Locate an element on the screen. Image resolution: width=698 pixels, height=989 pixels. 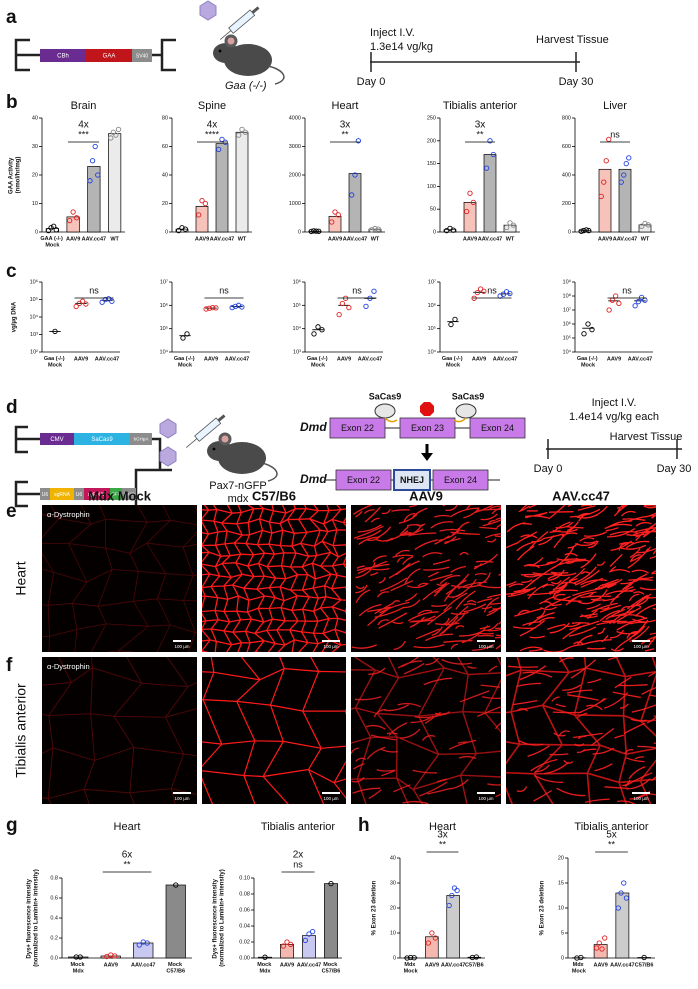
y-tick-label: 15 is located at coordinates (561, 883).